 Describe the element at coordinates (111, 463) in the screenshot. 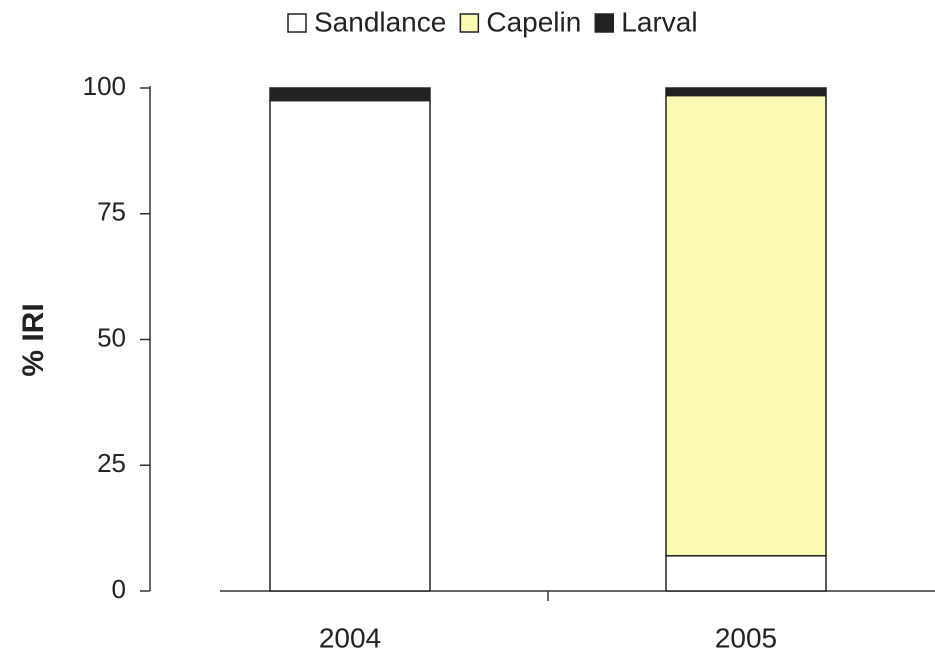

I see `y-tick-label: 25` at that location.